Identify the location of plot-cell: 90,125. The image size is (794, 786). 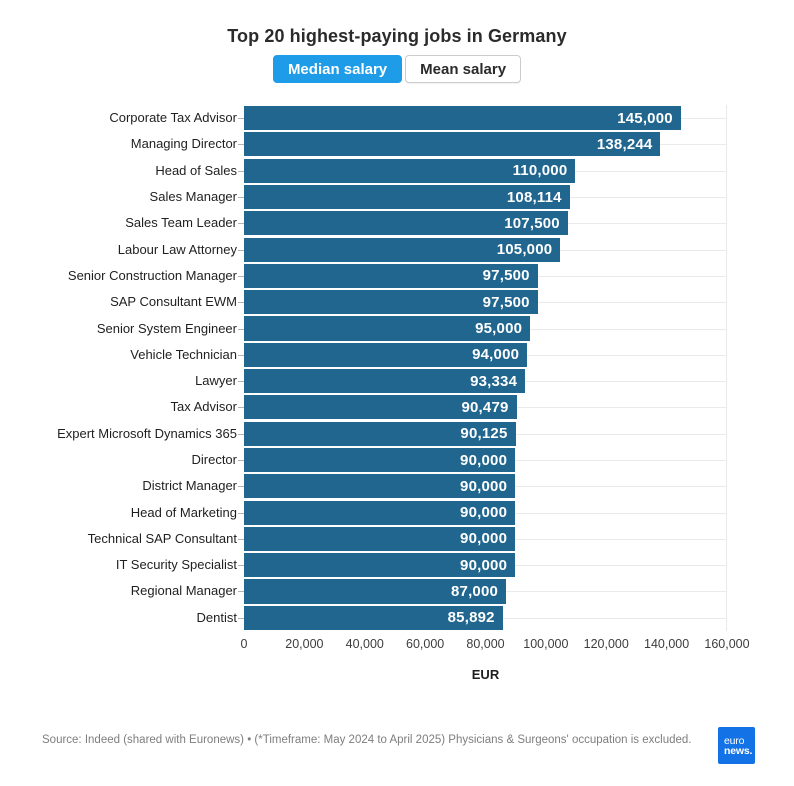
(485, 433).